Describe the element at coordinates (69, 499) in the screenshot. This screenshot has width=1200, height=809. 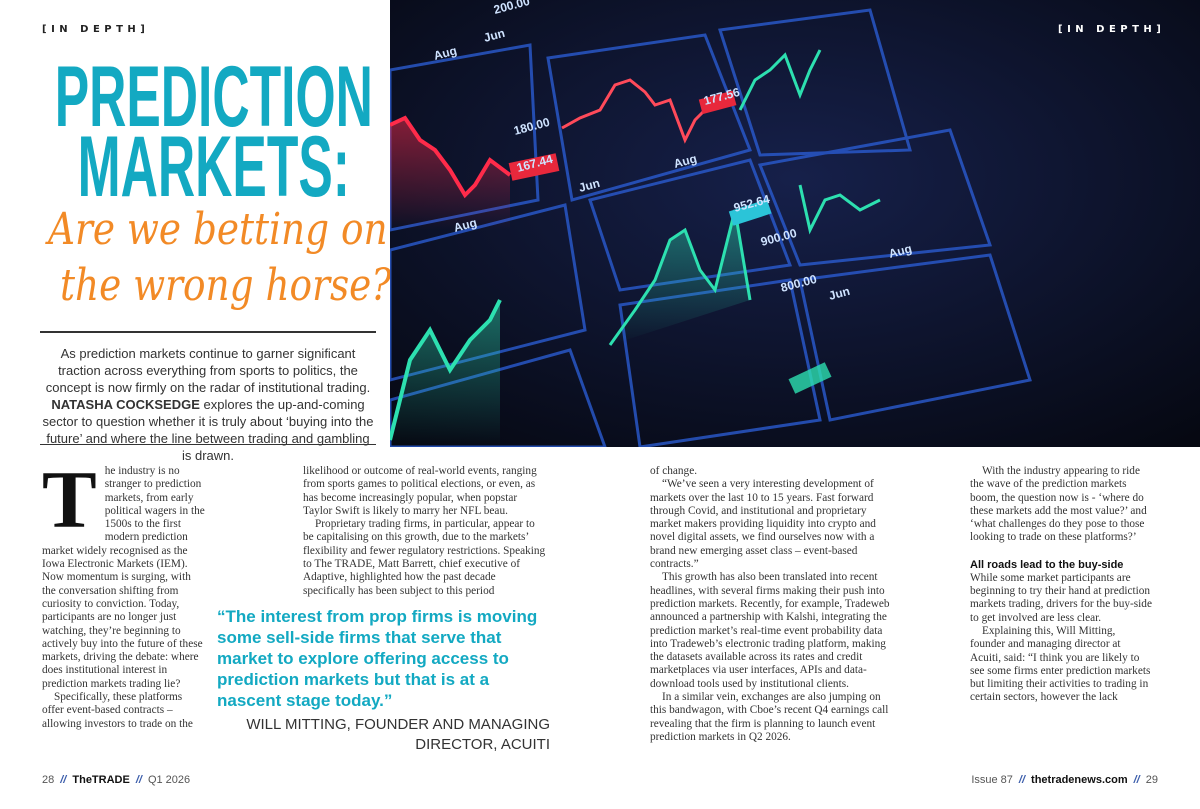
I see `drop-cap: T` at that location.